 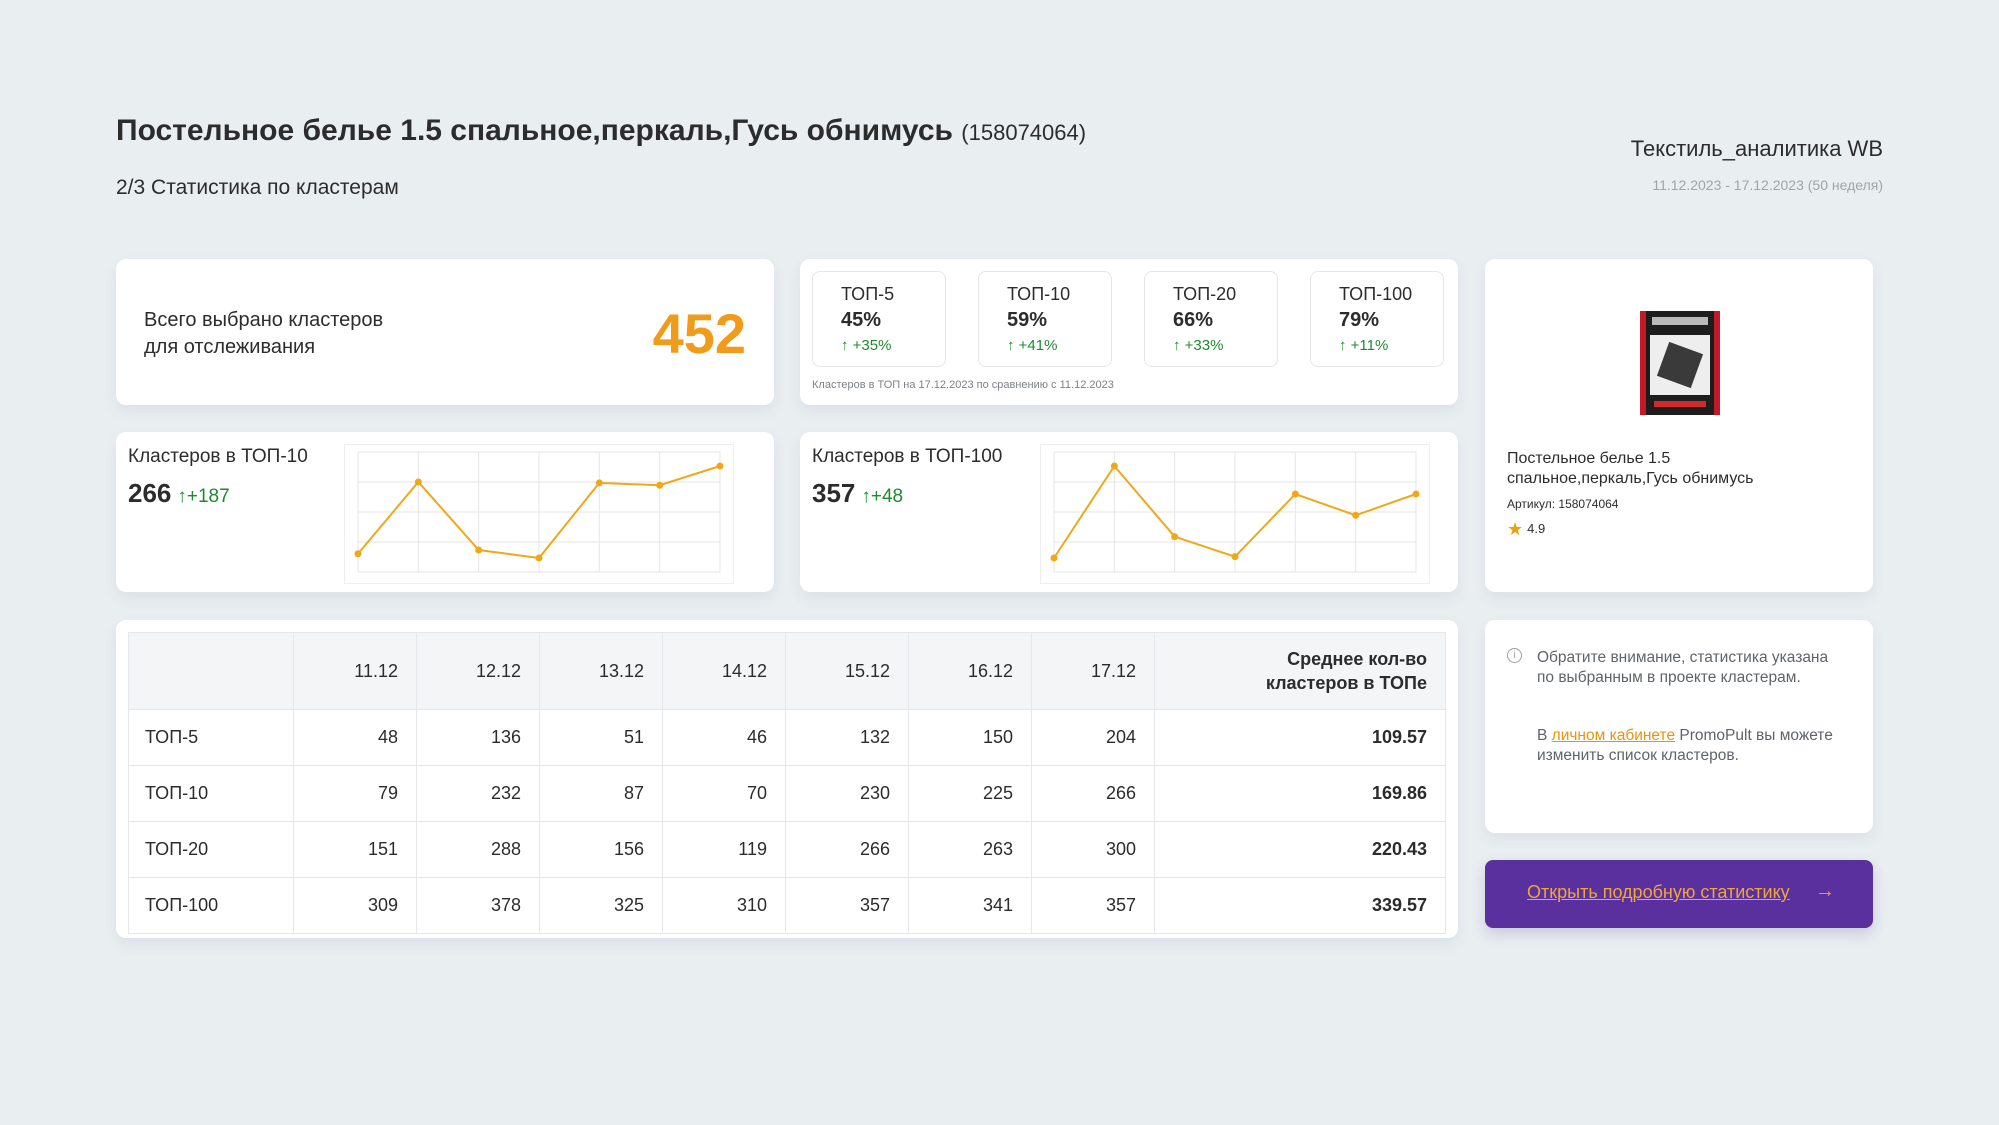 What do you see at coordinates (724, 737) in the screenshot?
I see `table-cell: 46` at bounding box center [724, 737].